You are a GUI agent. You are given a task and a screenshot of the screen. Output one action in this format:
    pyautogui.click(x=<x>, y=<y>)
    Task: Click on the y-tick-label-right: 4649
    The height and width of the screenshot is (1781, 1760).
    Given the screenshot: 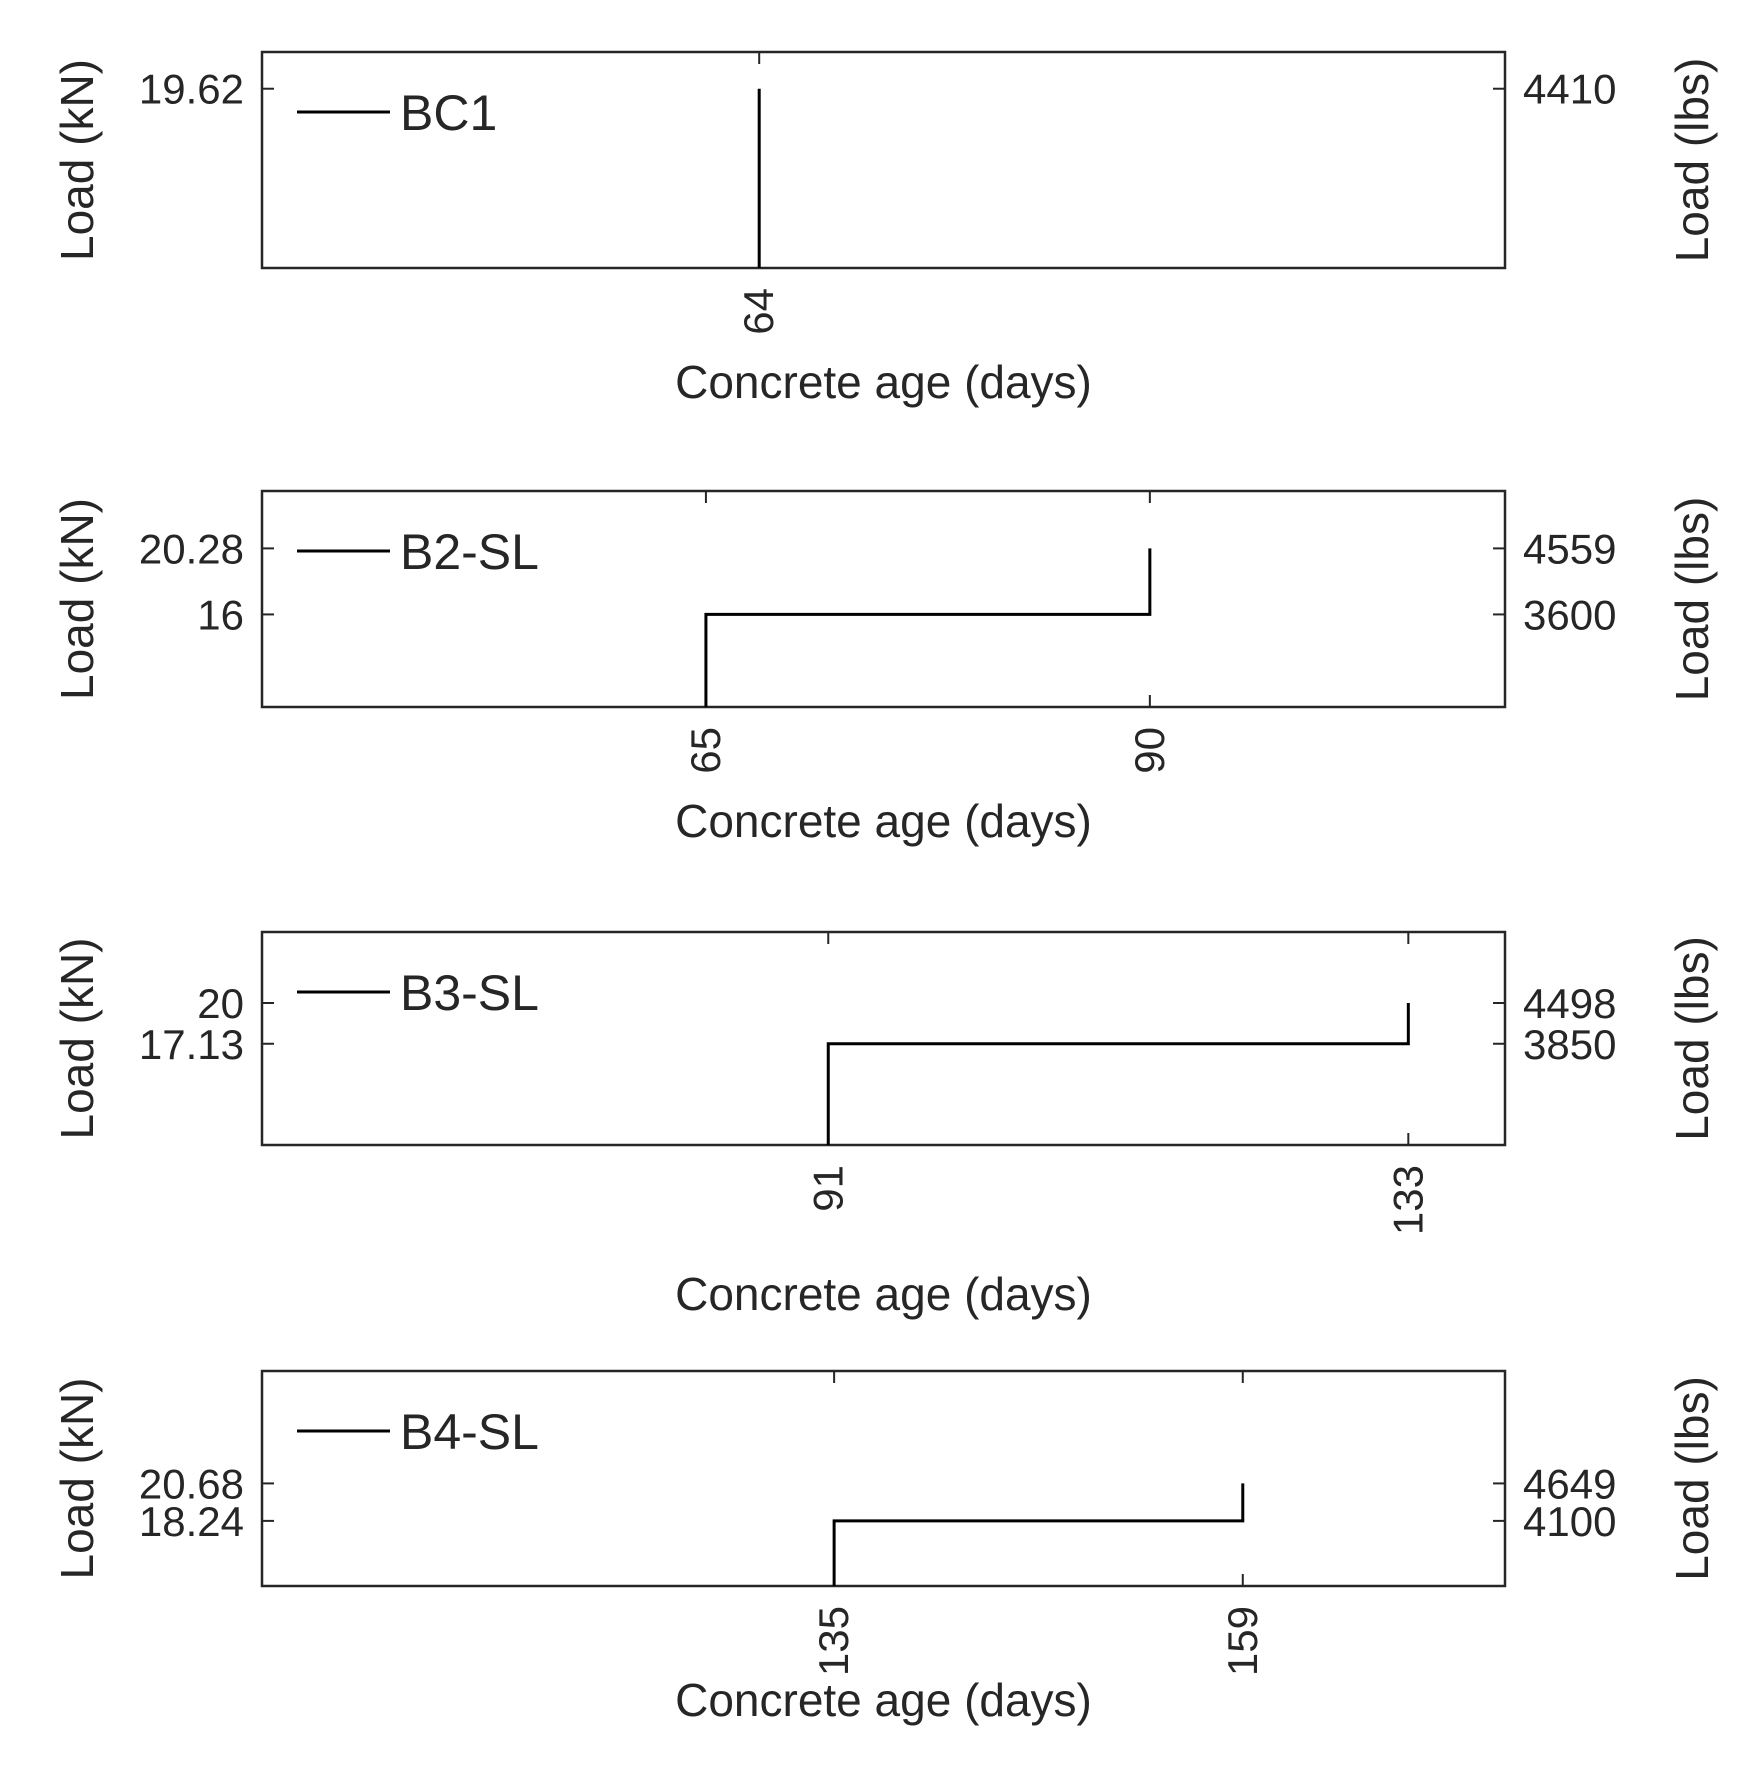 What is the action you would take?
    pyautogui.click(x=1569, y=1483)
    